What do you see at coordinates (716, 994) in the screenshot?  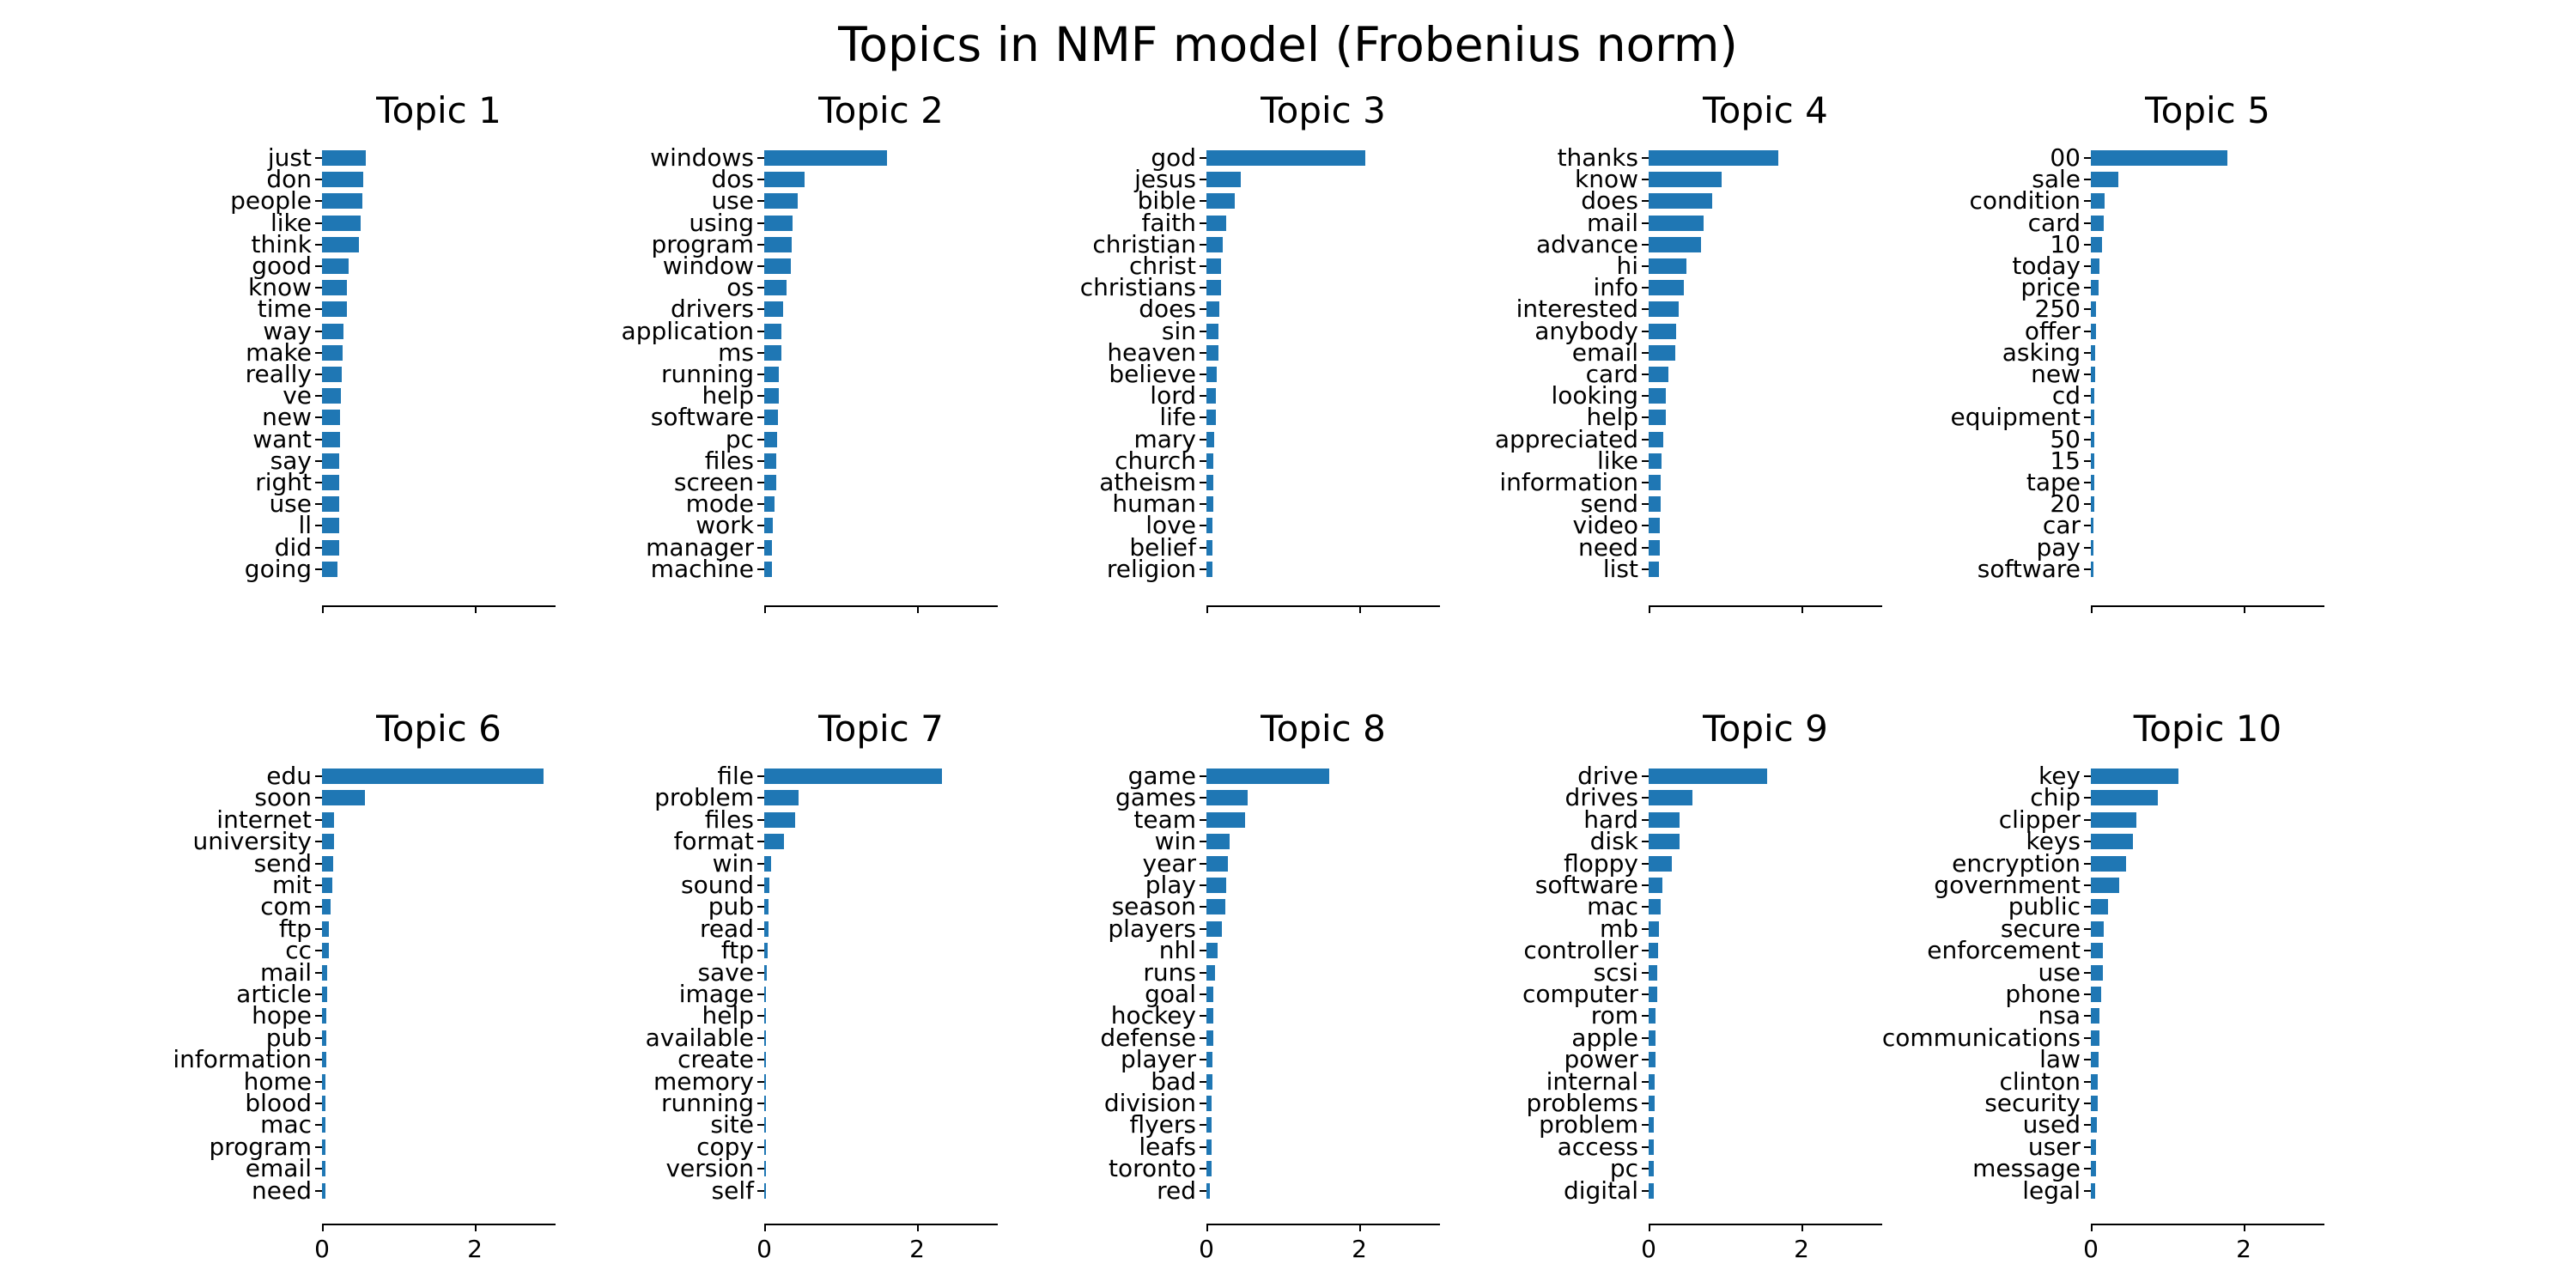 I see `category-label: image` at bounding box center [716, 994].